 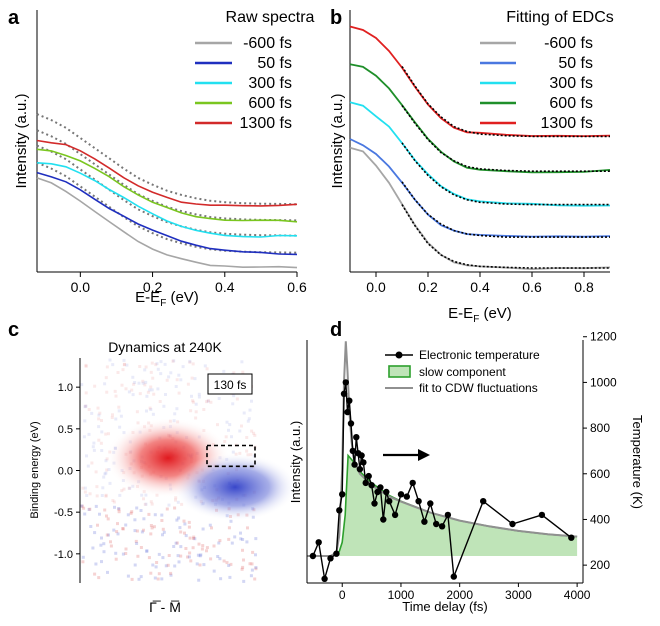 I want to click on c-y-tick-label: 1.0, so click(x=65, y=388).